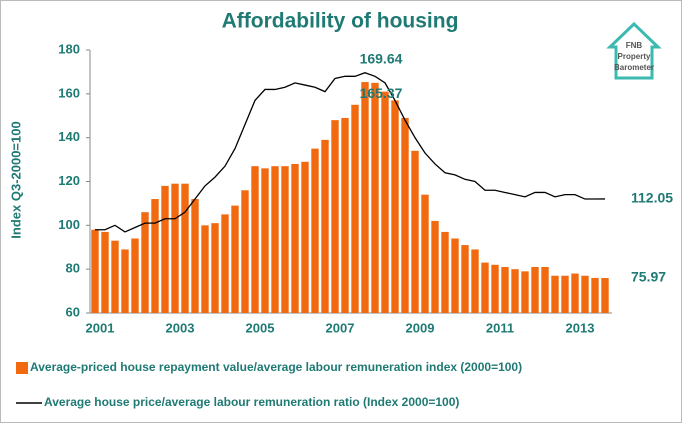 The width and height of the screenshot is (682, 423). I want to click on data-label: 165.37, so click(381, 93).